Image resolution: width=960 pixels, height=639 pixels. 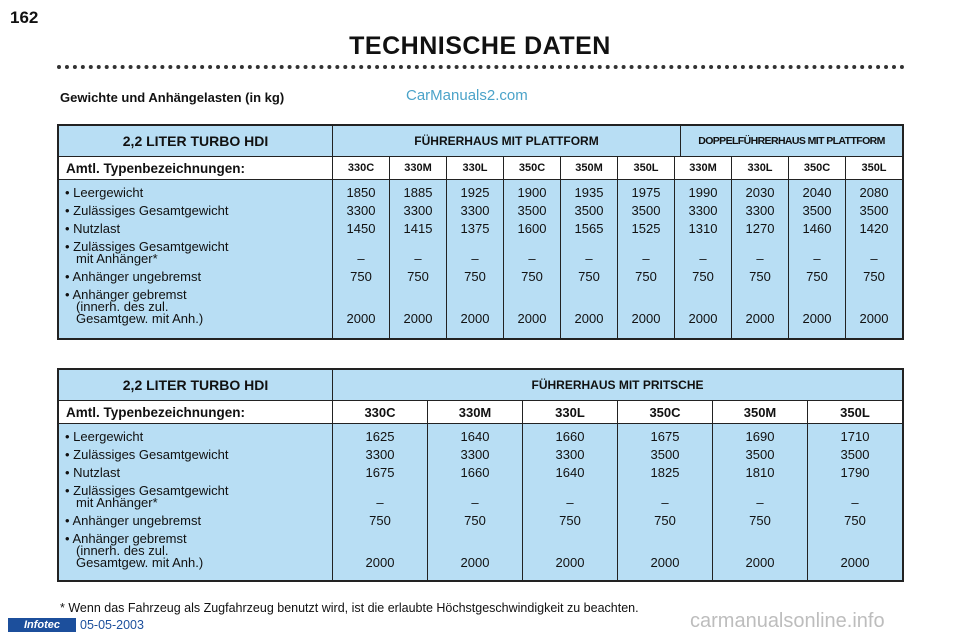 What do you see at coordinates (589, 192) in the screenshot?
I see `table-cell: 1935` at bounding box center [589, 192].